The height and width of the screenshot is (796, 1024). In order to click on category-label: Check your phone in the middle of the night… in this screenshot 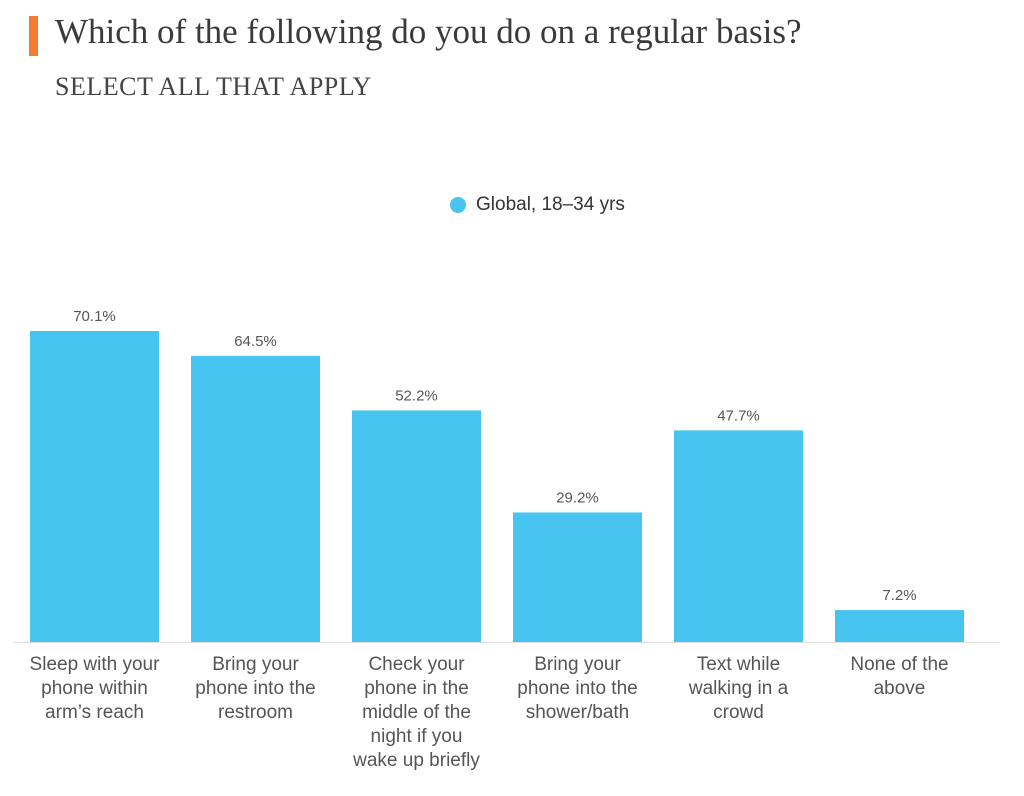, I will do `click(416, 712)`.